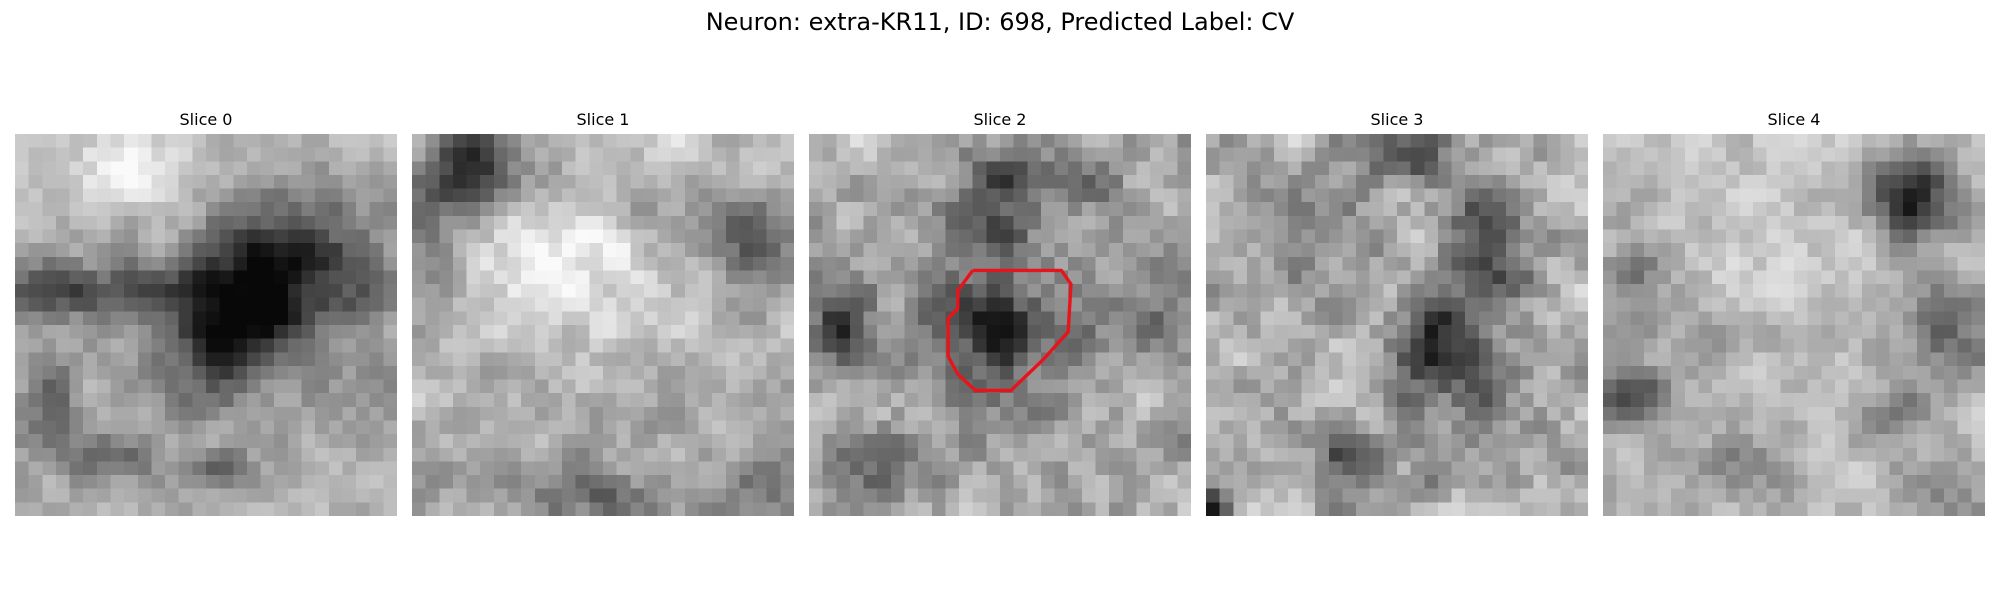  I want to click on slice-title-0: Slice 0, so click(206, 119).